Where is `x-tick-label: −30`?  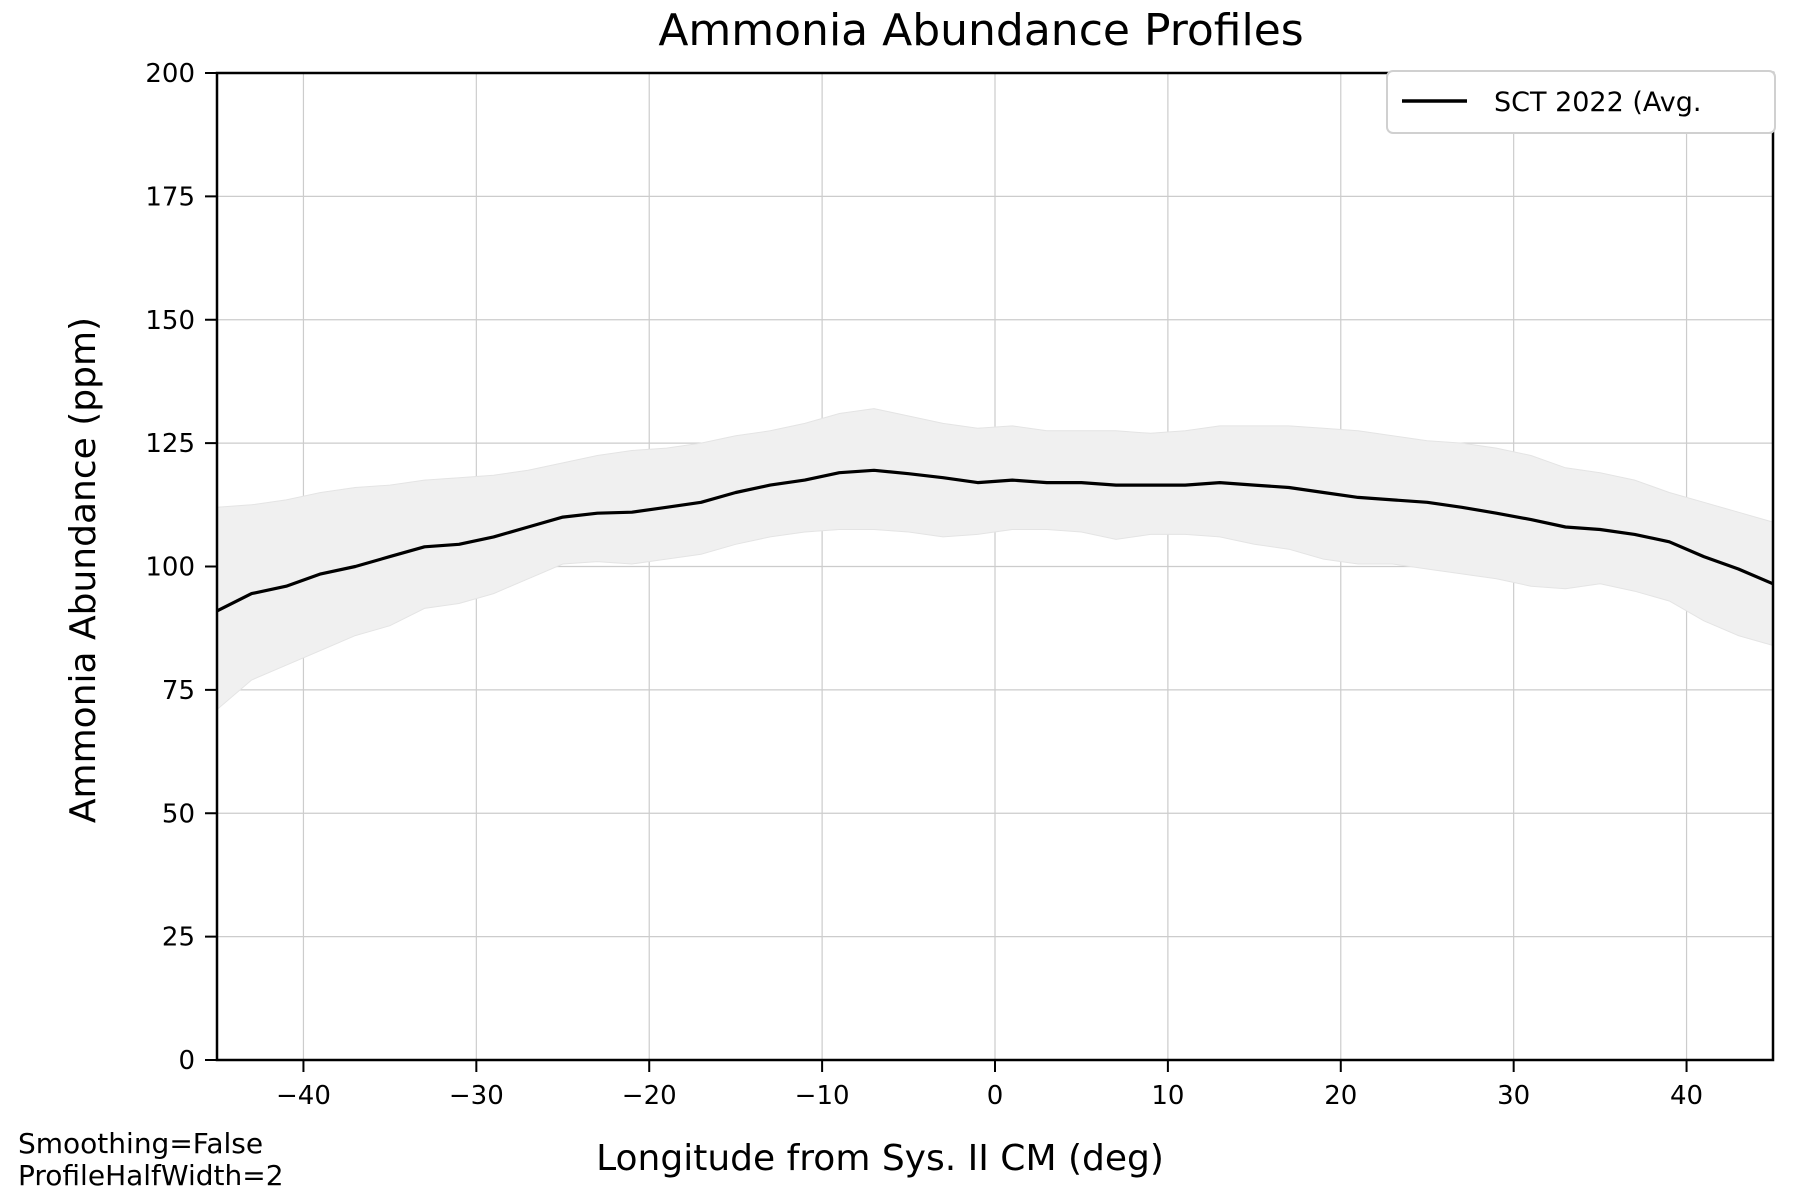 x-tick-label: −30 is located at coordinates (476, 1096).